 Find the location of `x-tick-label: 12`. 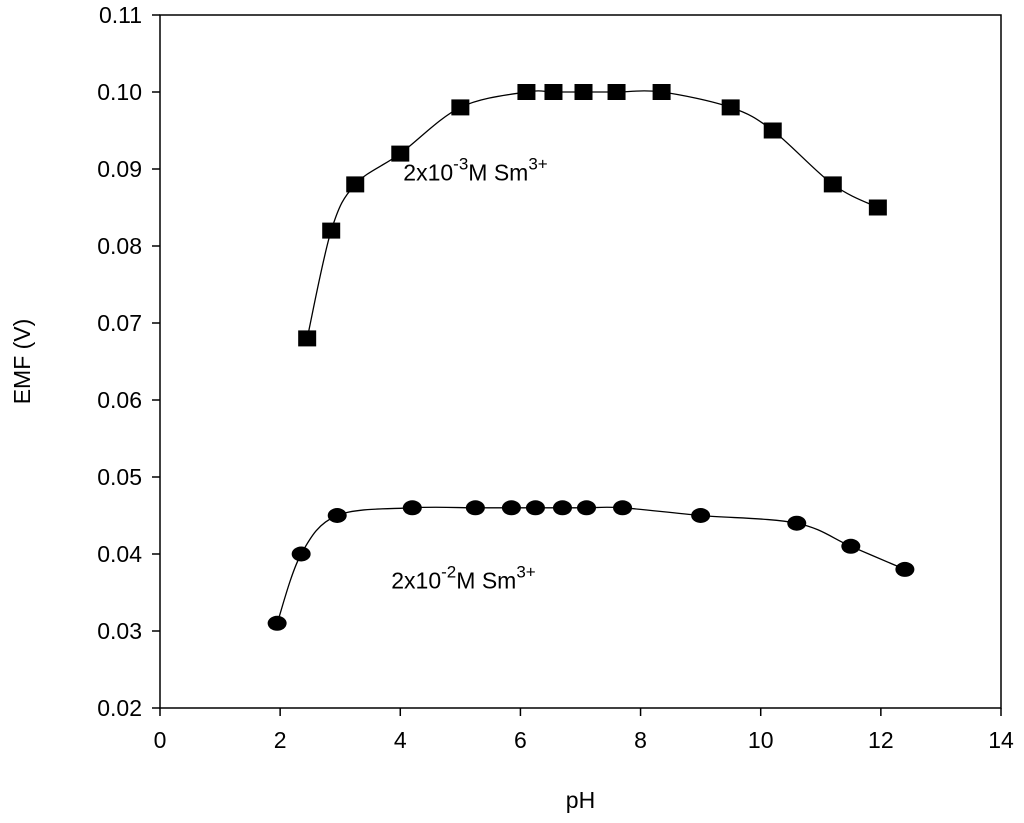

x-tick-label: 12 is located at coordinates (881, 740).